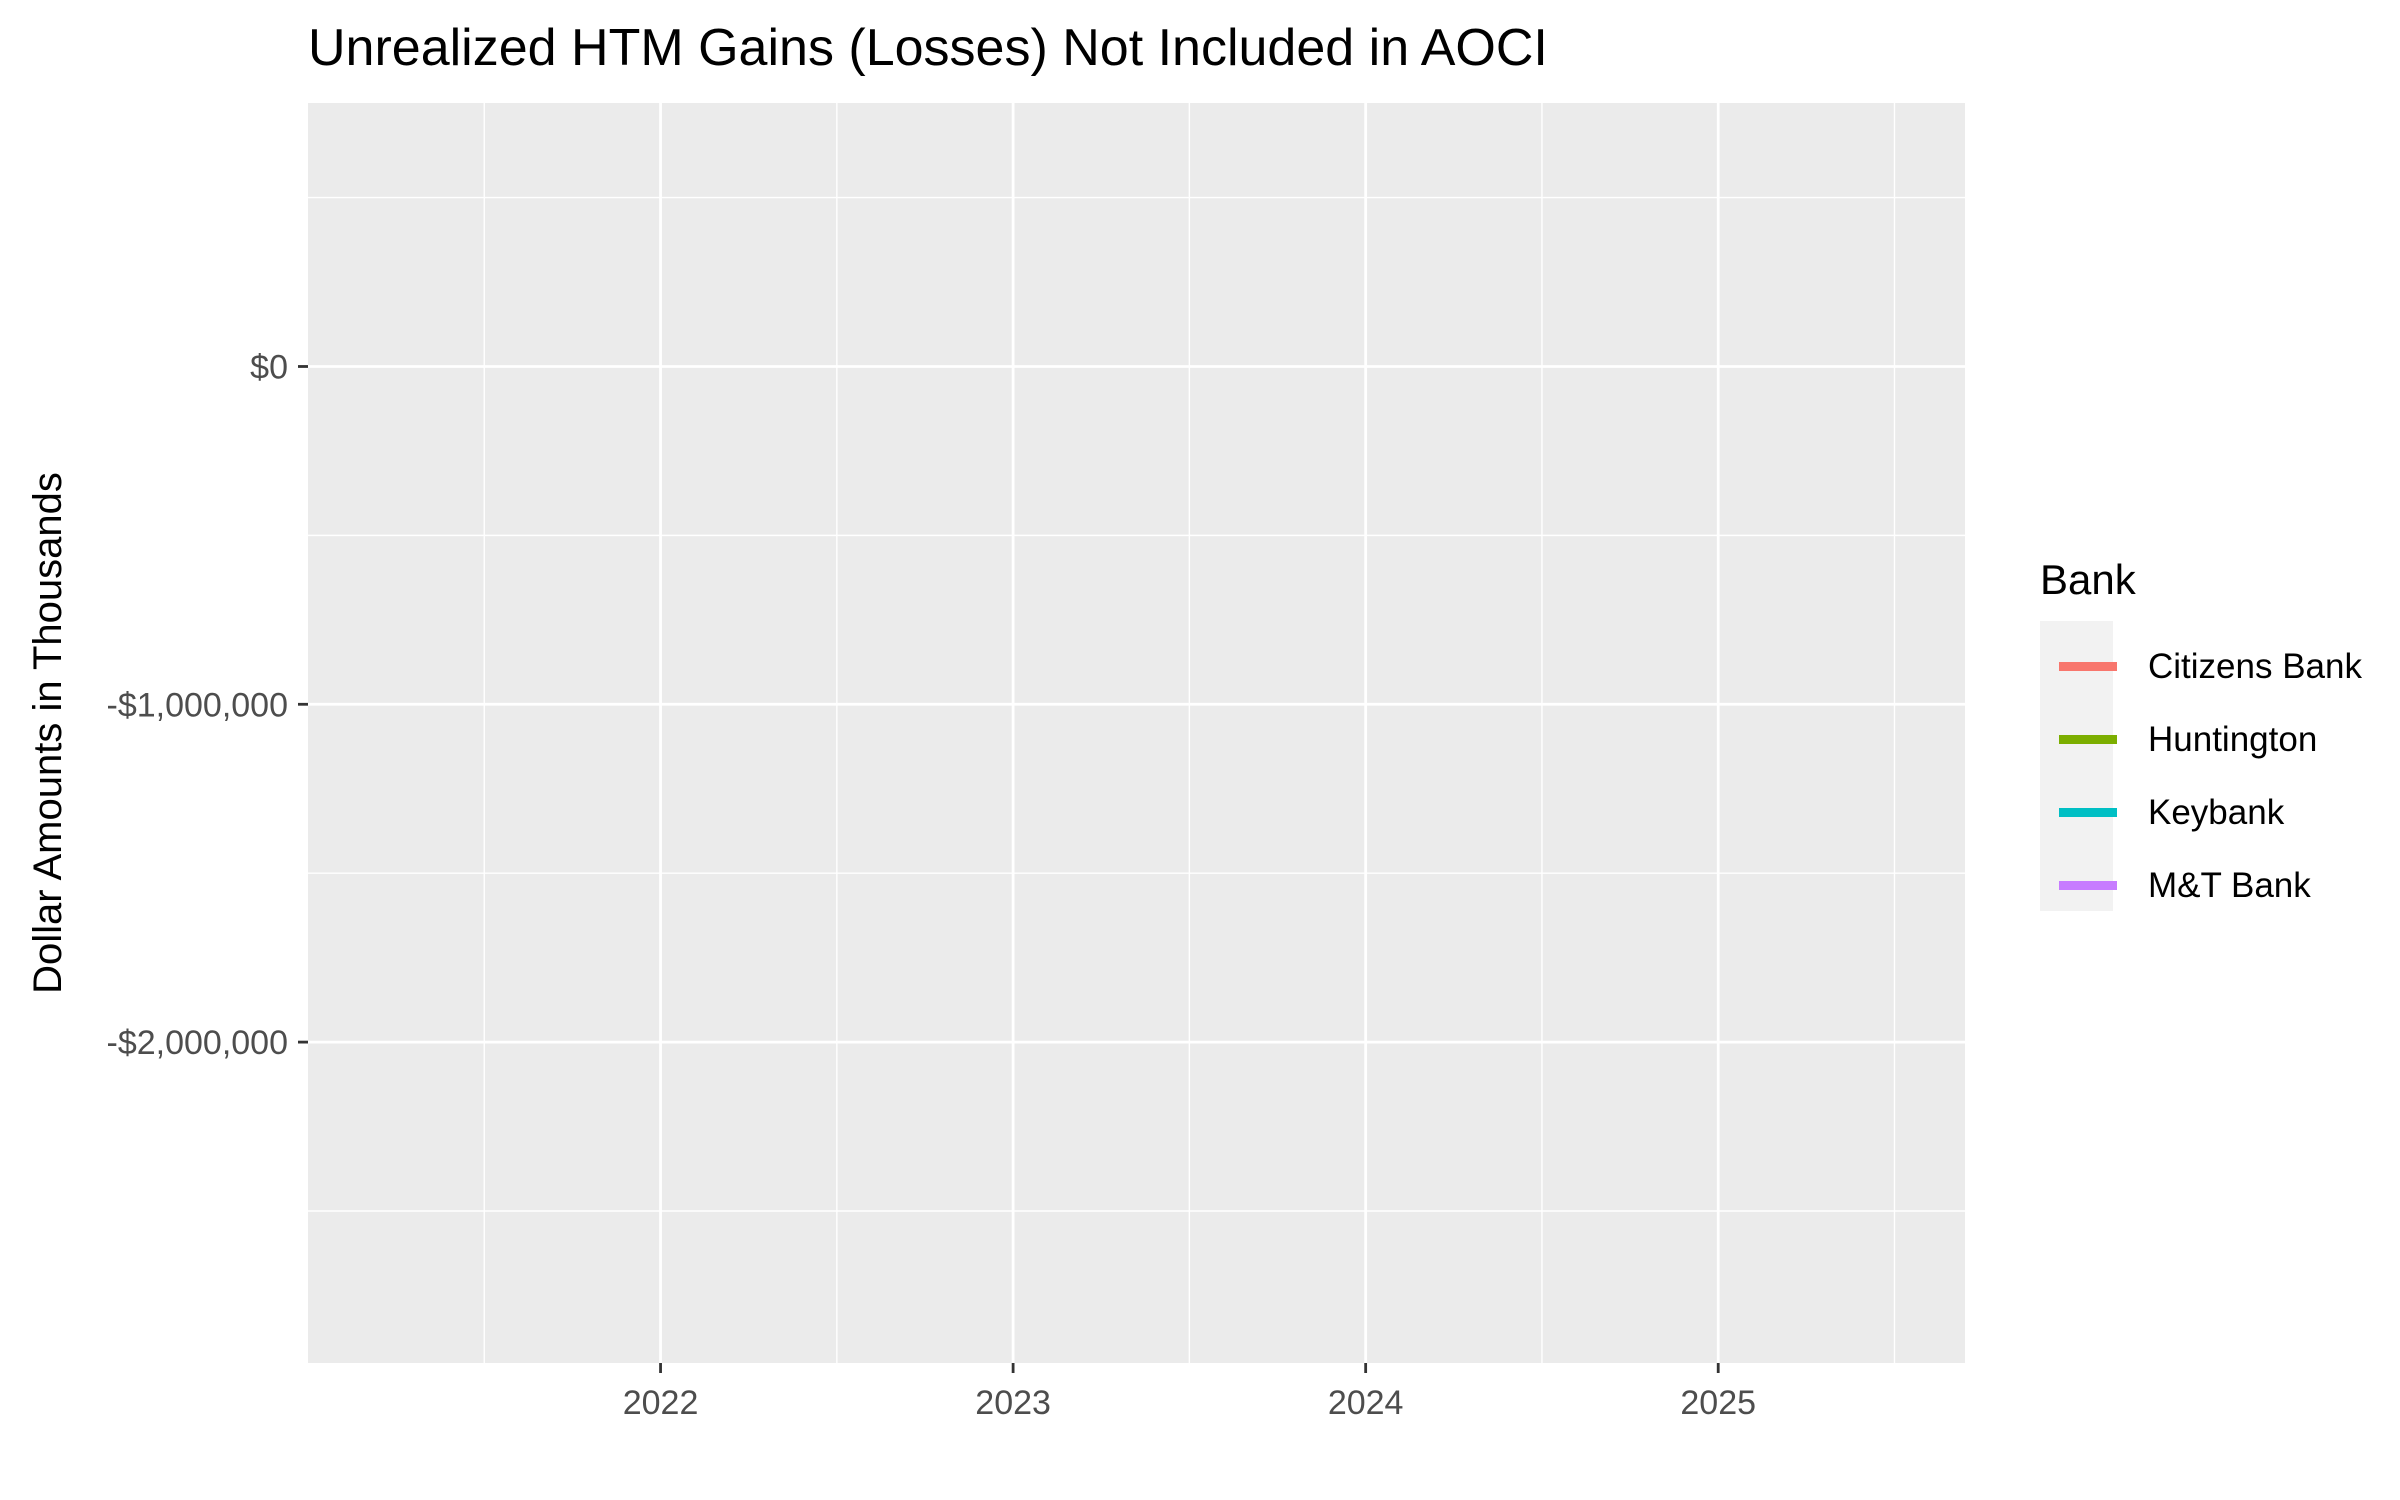 Image resolution: width=2400 pixels, height=1500 pixels. I want to click on x-tick-label: 2024, so click(1366, 1403).